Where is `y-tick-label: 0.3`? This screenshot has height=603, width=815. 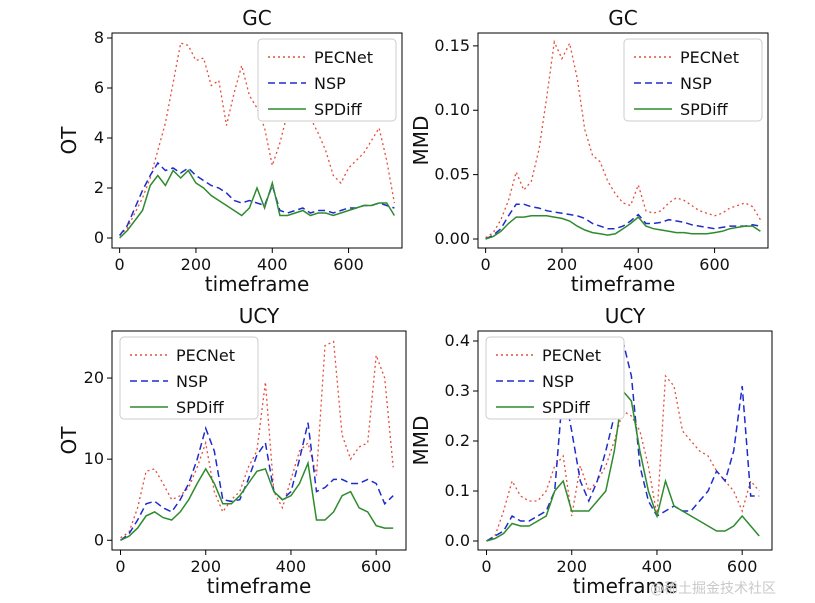
y-tick-label: 0.3 is located at coordinates (457, 390).